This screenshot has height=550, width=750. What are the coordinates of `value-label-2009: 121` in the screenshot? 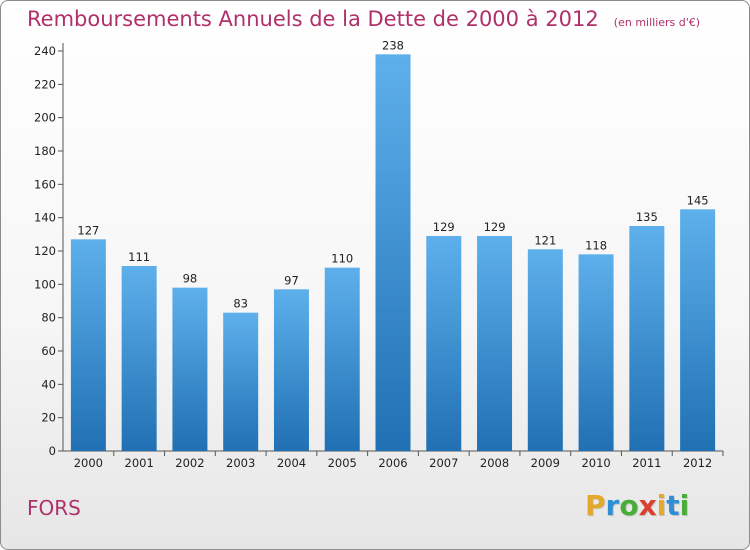 It's located at (545, 240).